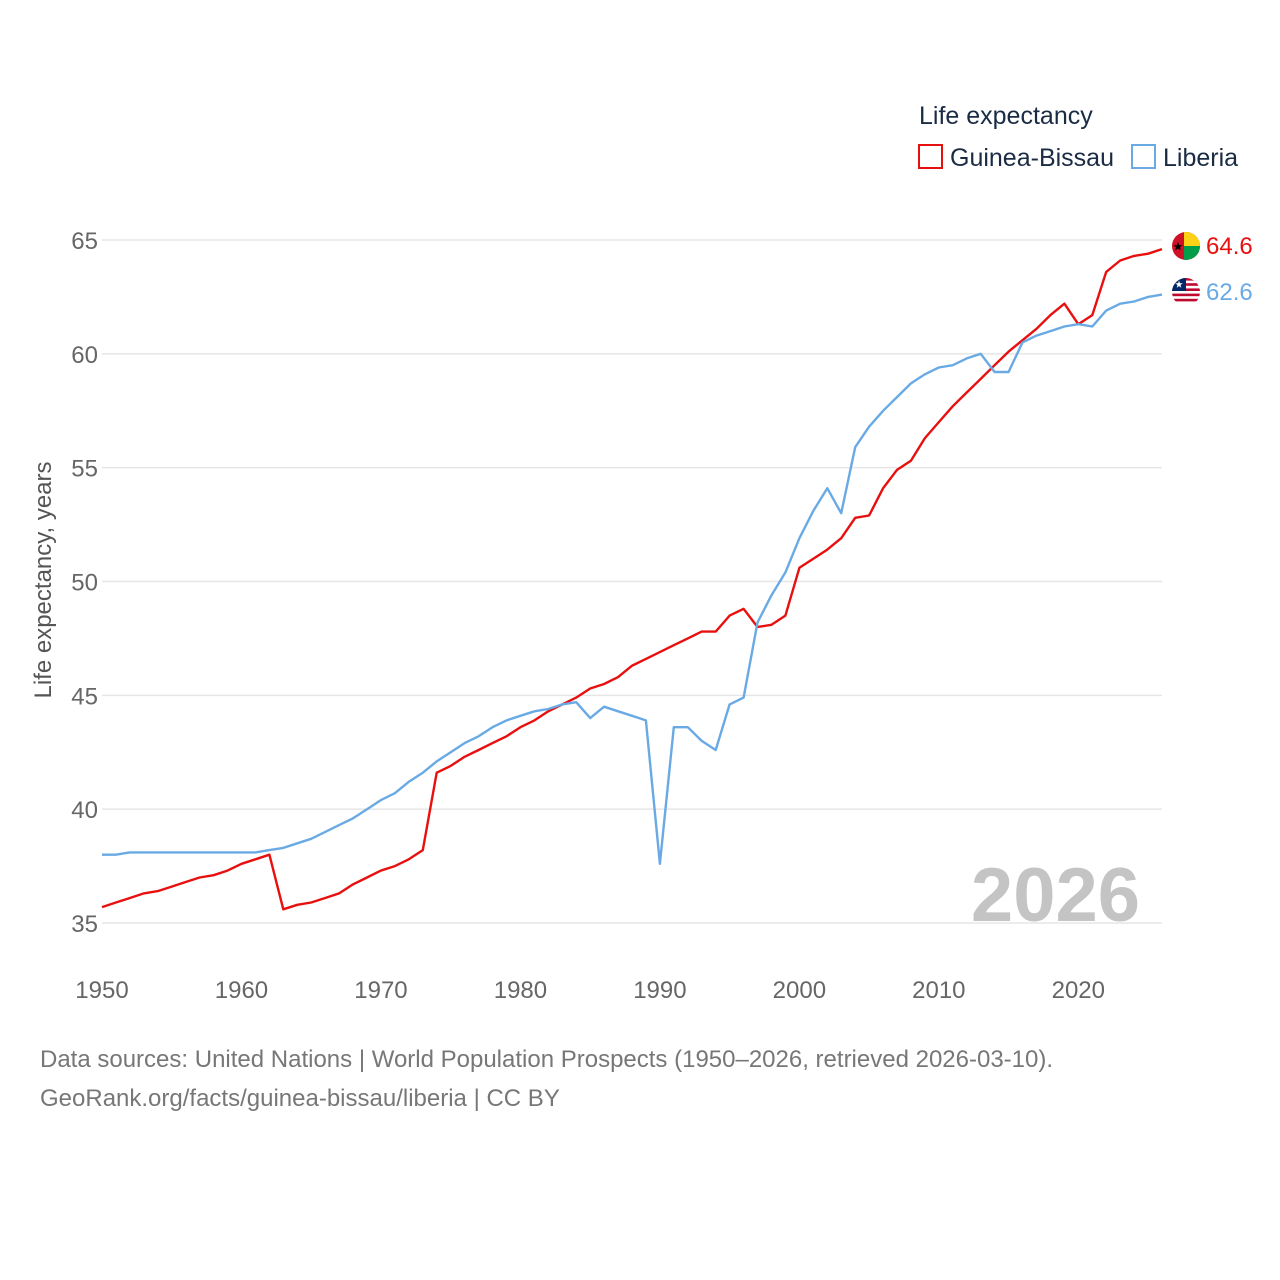  Describe the element at coordinates (380, 990) in the screenshot. I see `x-tick-label-1970: 1970` at that location.